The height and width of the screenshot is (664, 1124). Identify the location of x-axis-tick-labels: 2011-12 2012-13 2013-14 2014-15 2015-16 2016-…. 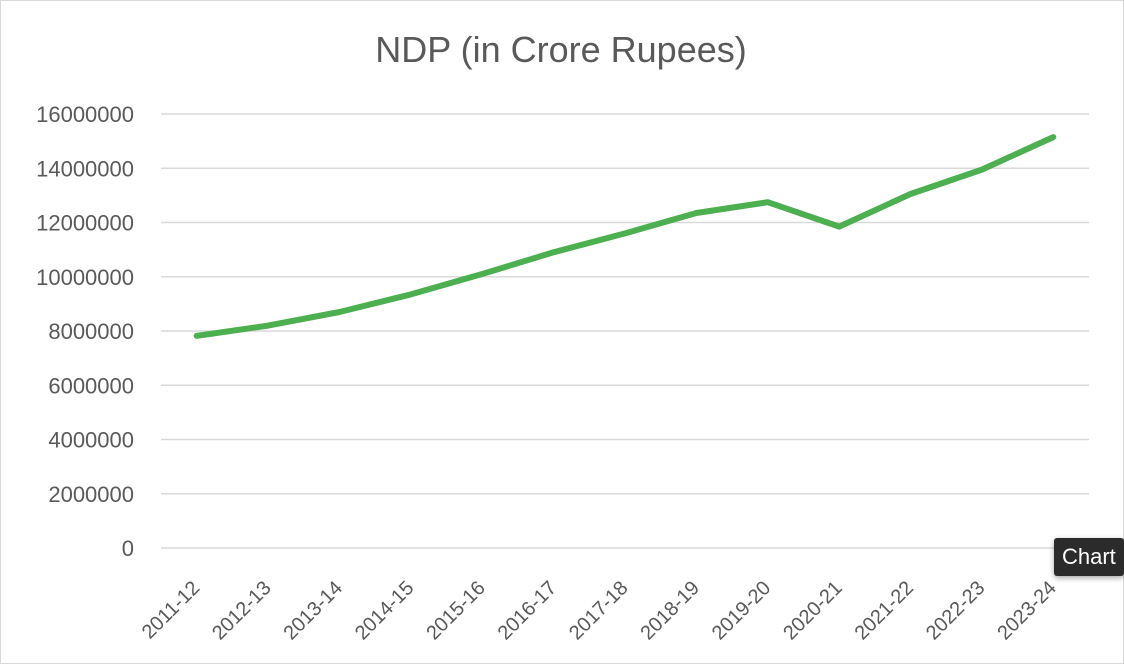
(599, 610).